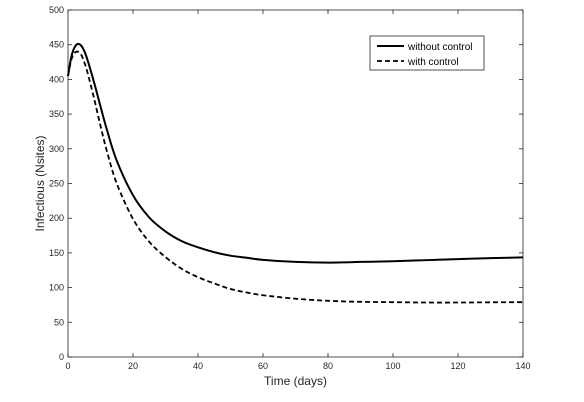 The image size is (584, 402). What do you see at coordinates (522, 366) in the screenshot?
I see `x-tick-label: 140` at bounding box center [522, 366].